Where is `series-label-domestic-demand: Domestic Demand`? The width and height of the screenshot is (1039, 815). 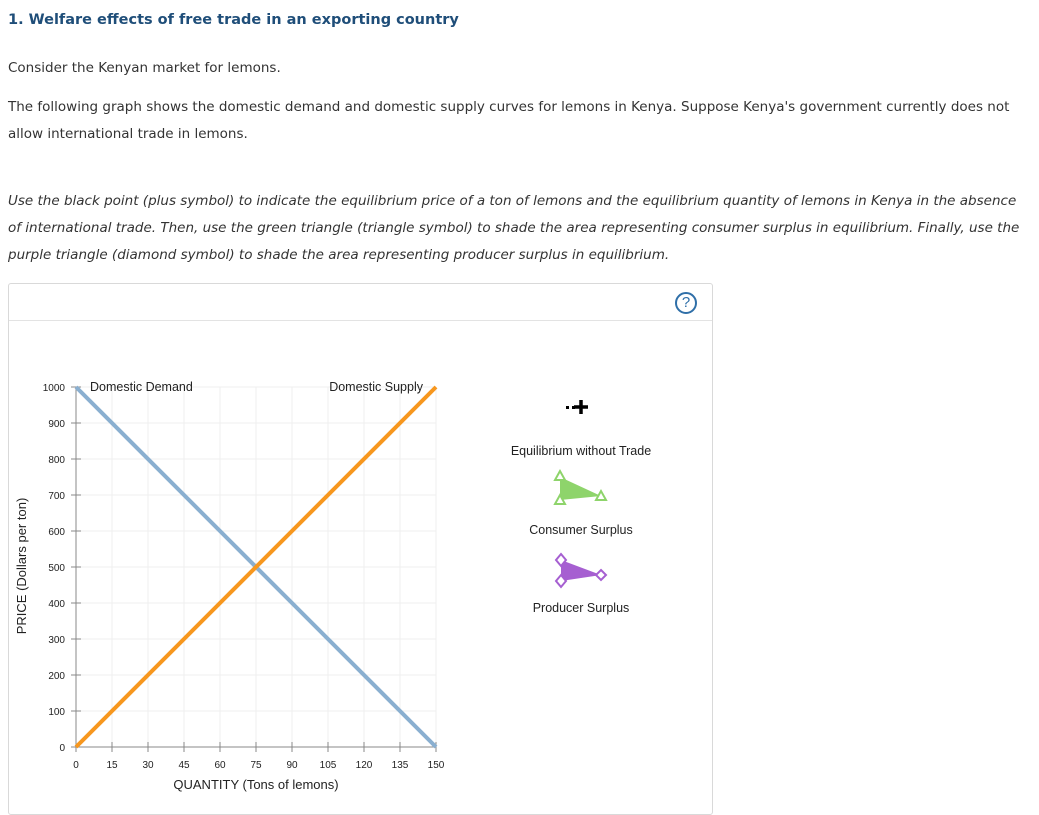 series-label-domestic-demand: Domestic Demand is located at coordinates (141, 387).